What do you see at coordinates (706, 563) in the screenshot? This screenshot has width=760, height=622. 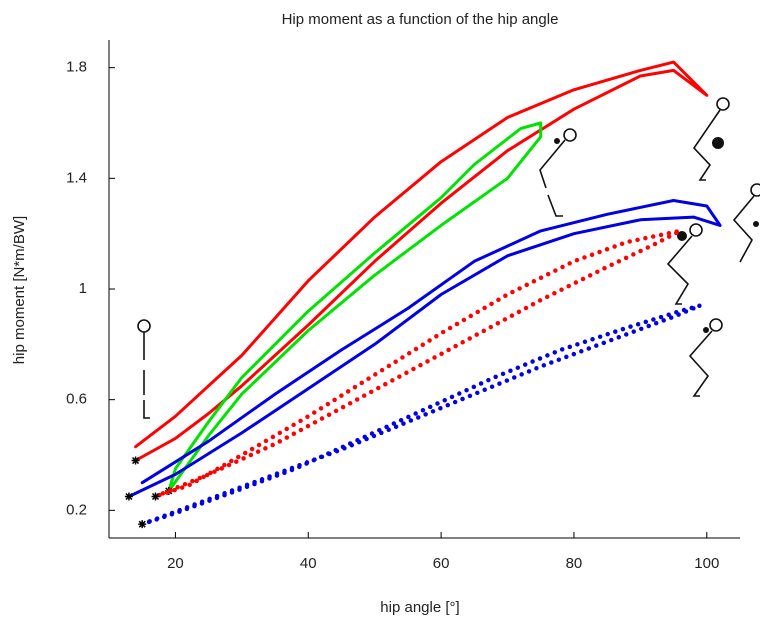 I see `x-tick-label: 100` at bounding box center [706, 563].